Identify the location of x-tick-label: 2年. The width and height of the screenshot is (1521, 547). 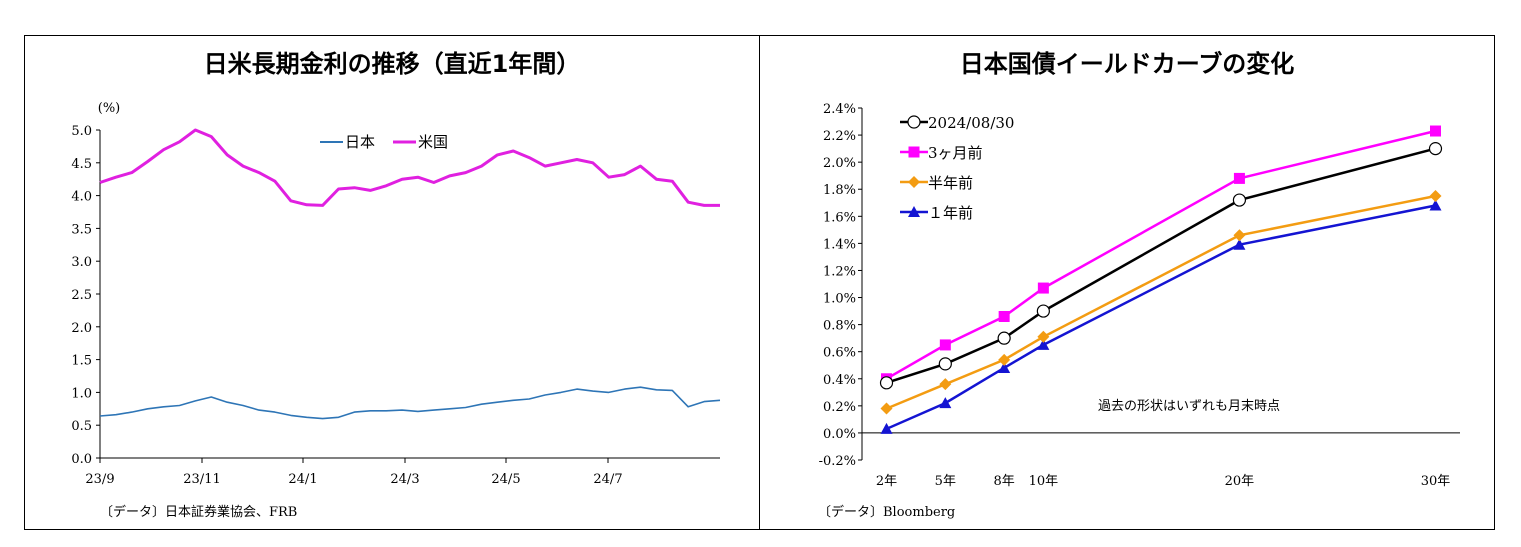
(886, 481).